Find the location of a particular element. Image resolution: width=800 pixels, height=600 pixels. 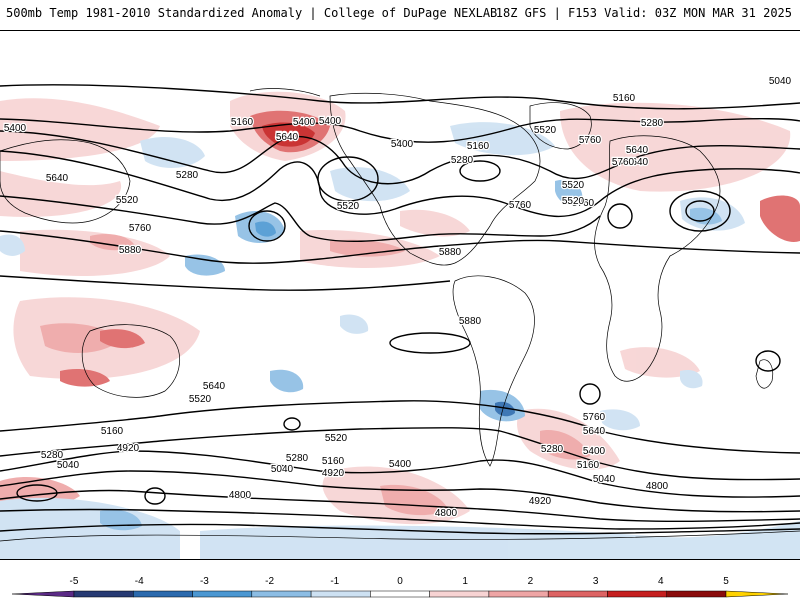

colorbar-tick-label: 4 is located at coordinates (661, 581).